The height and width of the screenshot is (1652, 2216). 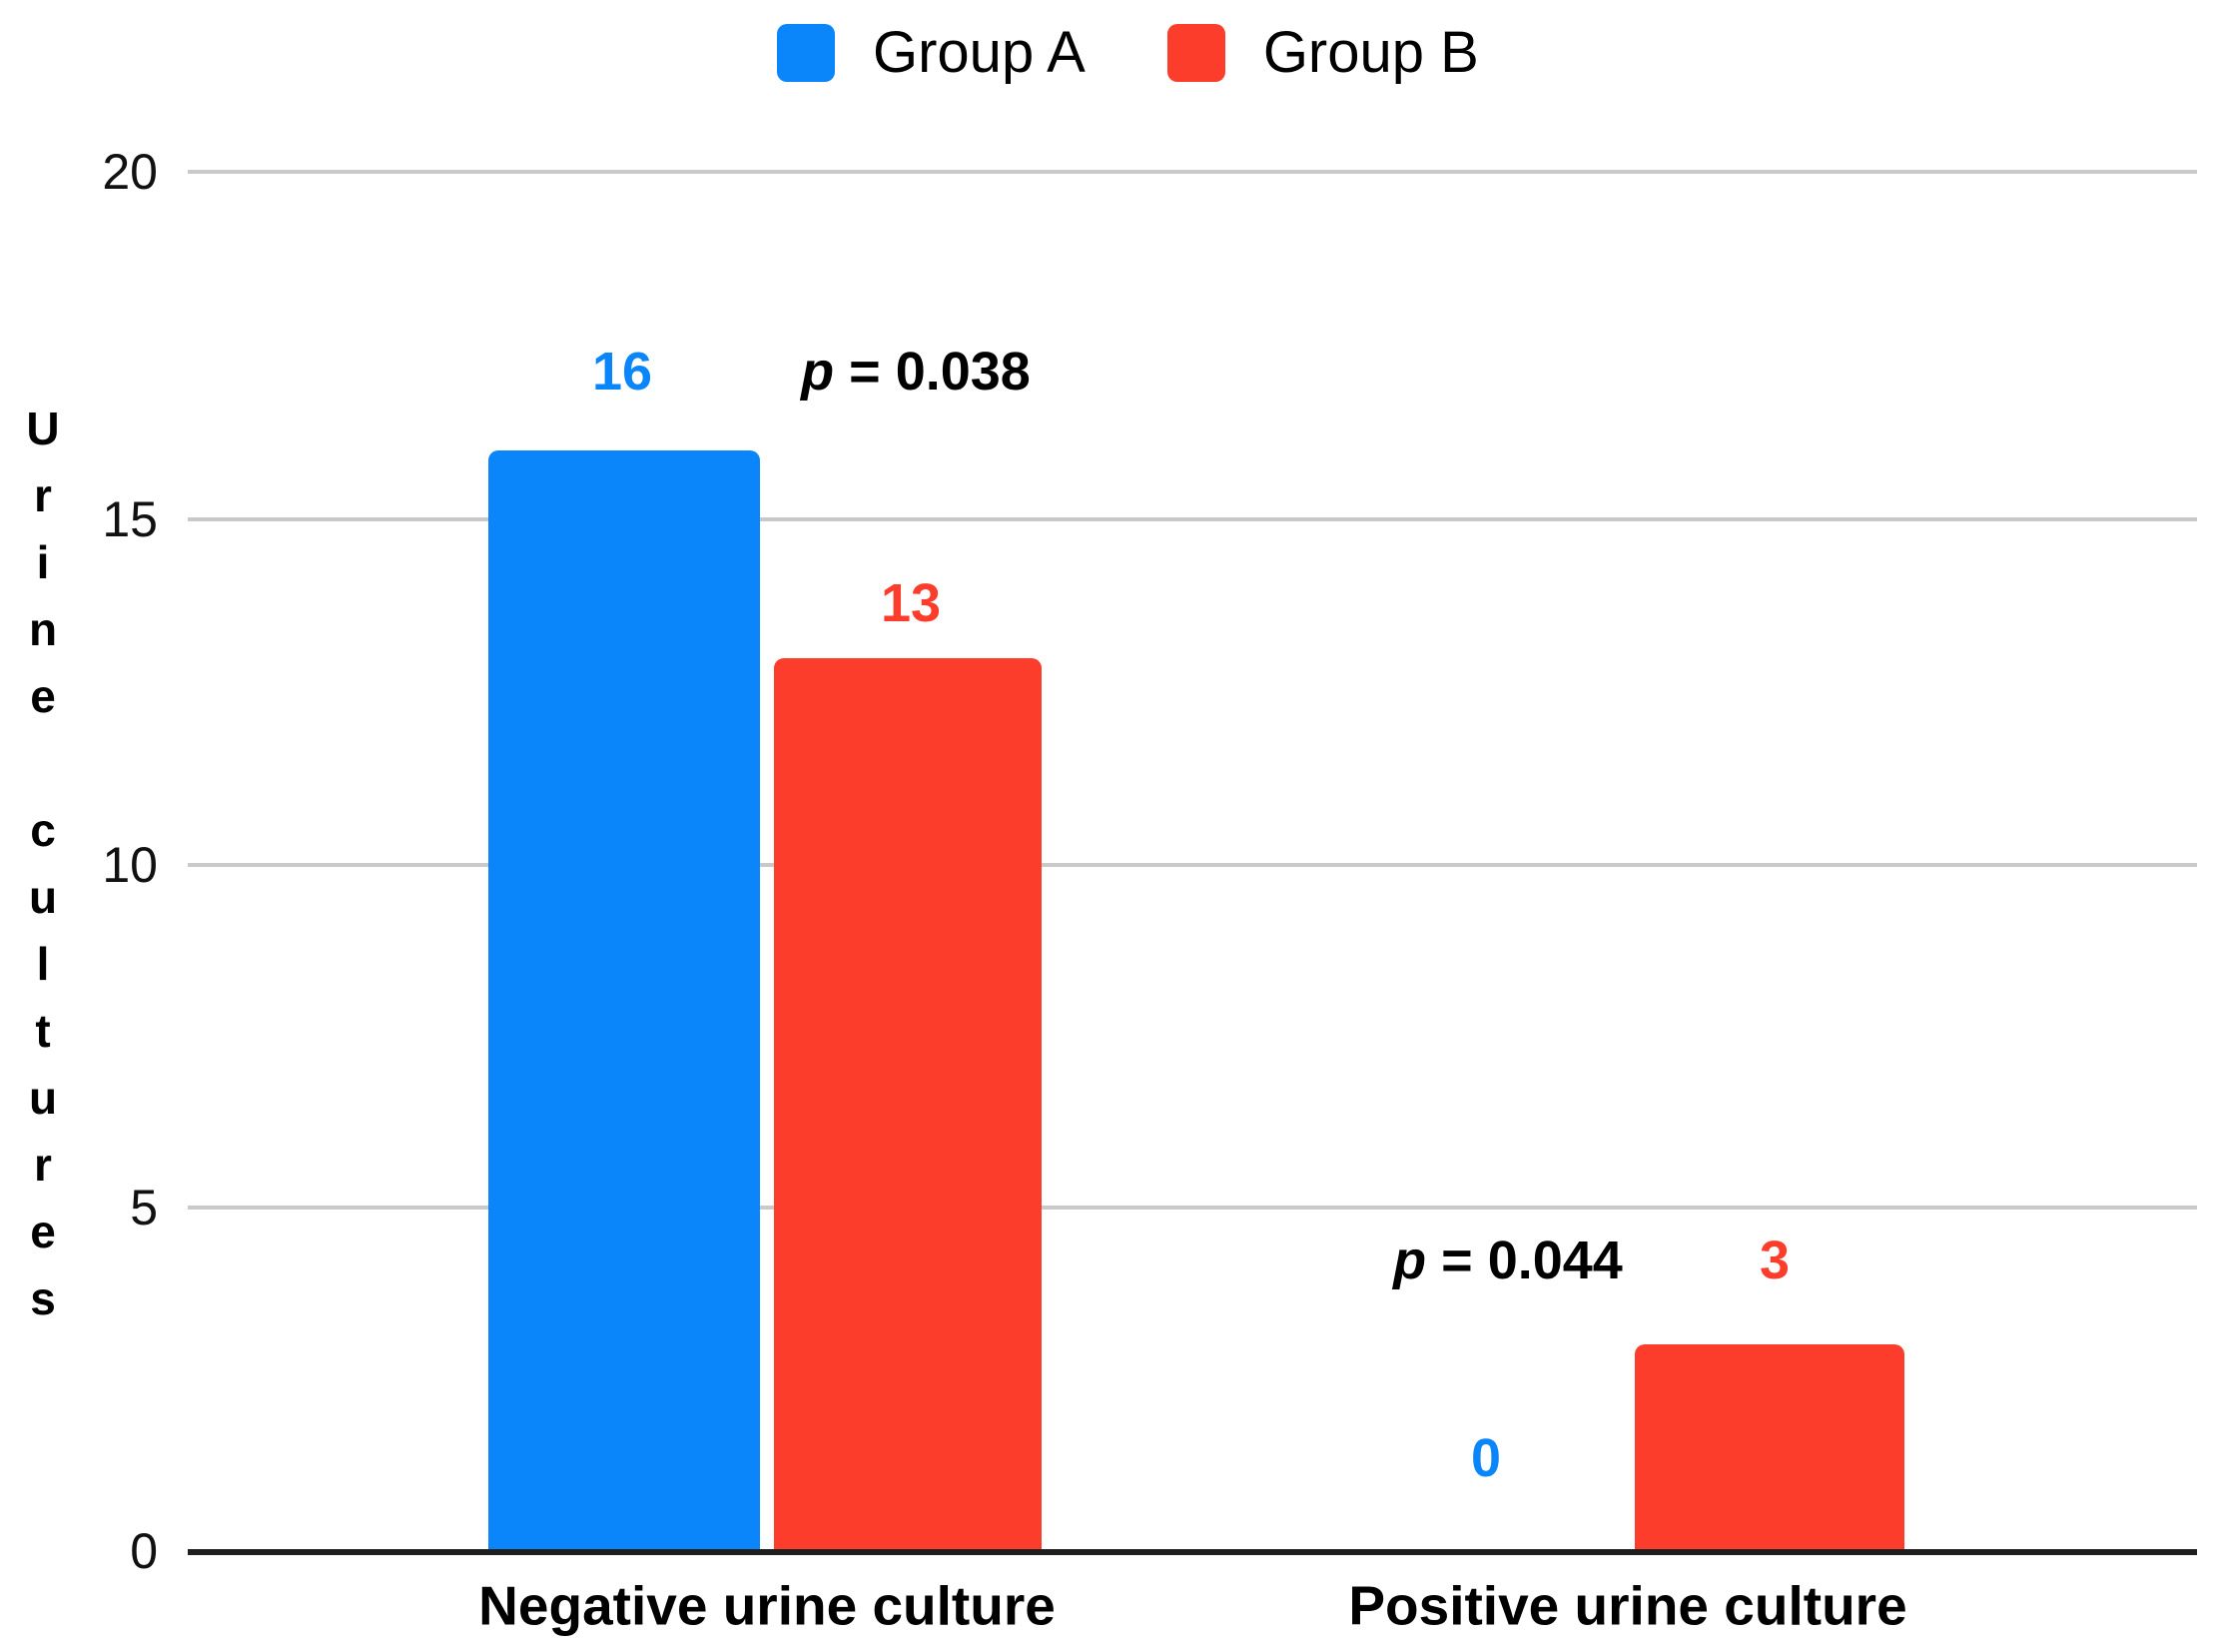 What do you see at coordinates (908, 1103) in the screenshot?
I see `bar-group-b-negative` at bounding box center [908, 1103].